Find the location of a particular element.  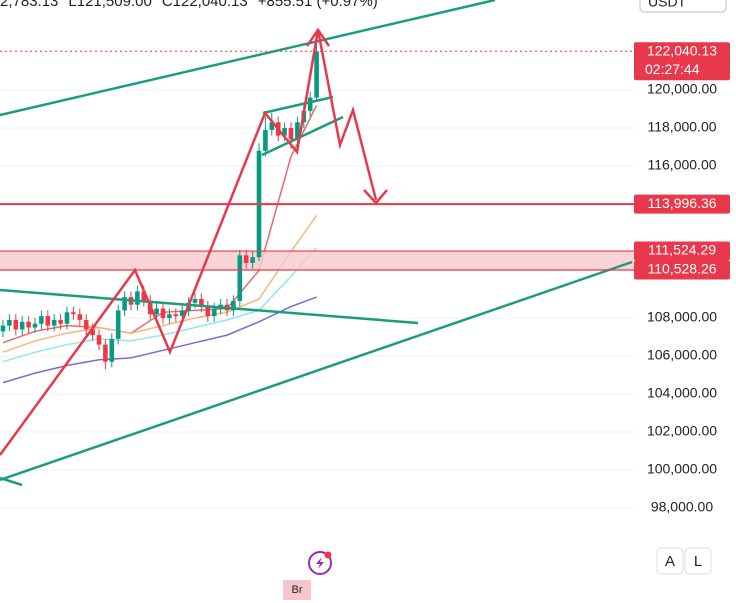

y-tick-label: 106,000.00 is located at coordinates (682, 355).